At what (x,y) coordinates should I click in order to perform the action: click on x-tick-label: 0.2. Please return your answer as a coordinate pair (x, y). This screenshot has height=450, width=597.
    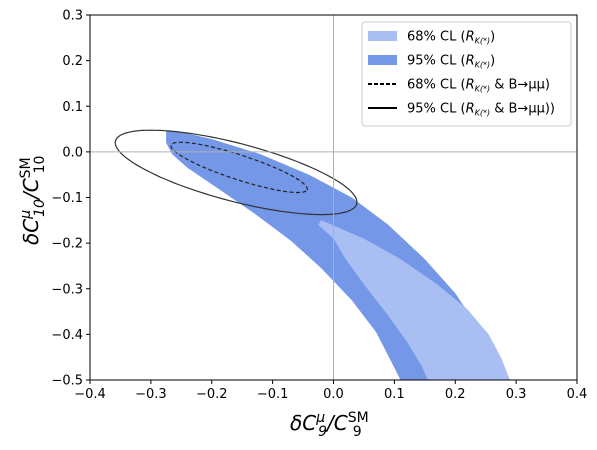
    Looking at the image, I should click on (455, 394).